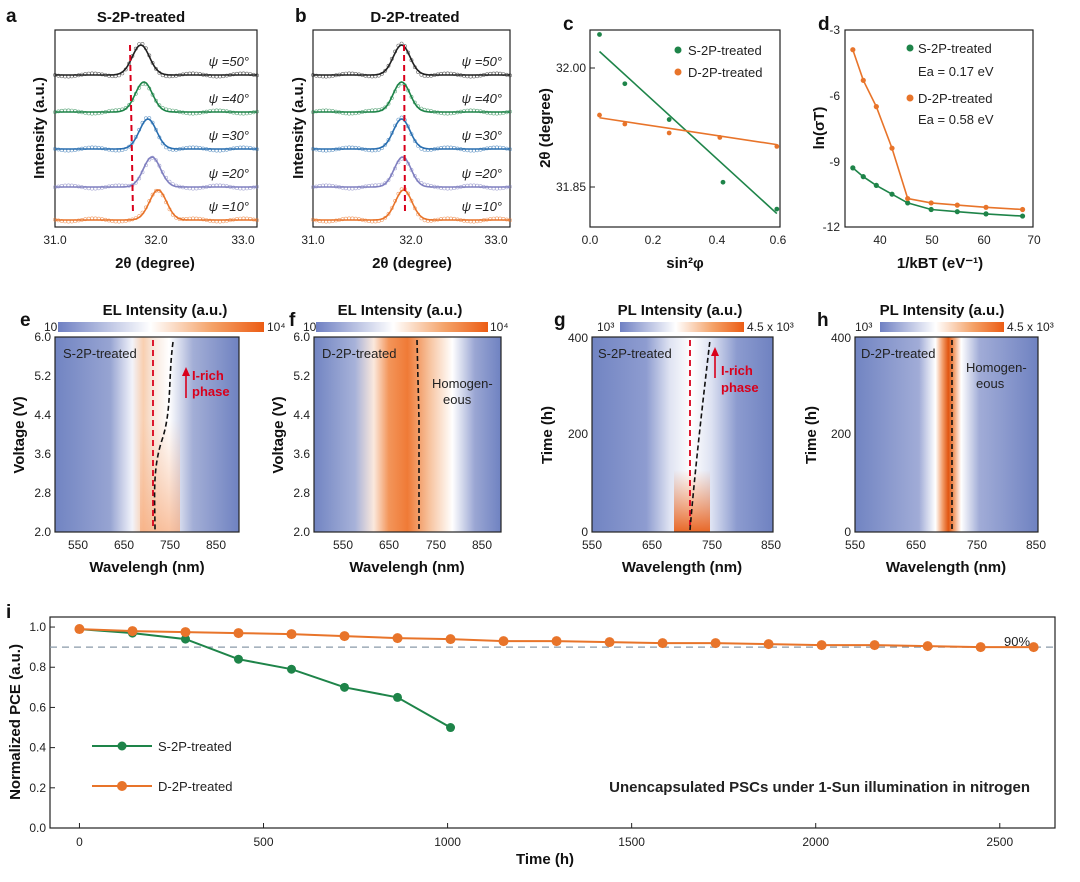 This screenshot has height=882, width=1080. Describe the element at coordinates (51, 327) in the screenshot. I see `panel-e-cbar-min: 10` at that location.